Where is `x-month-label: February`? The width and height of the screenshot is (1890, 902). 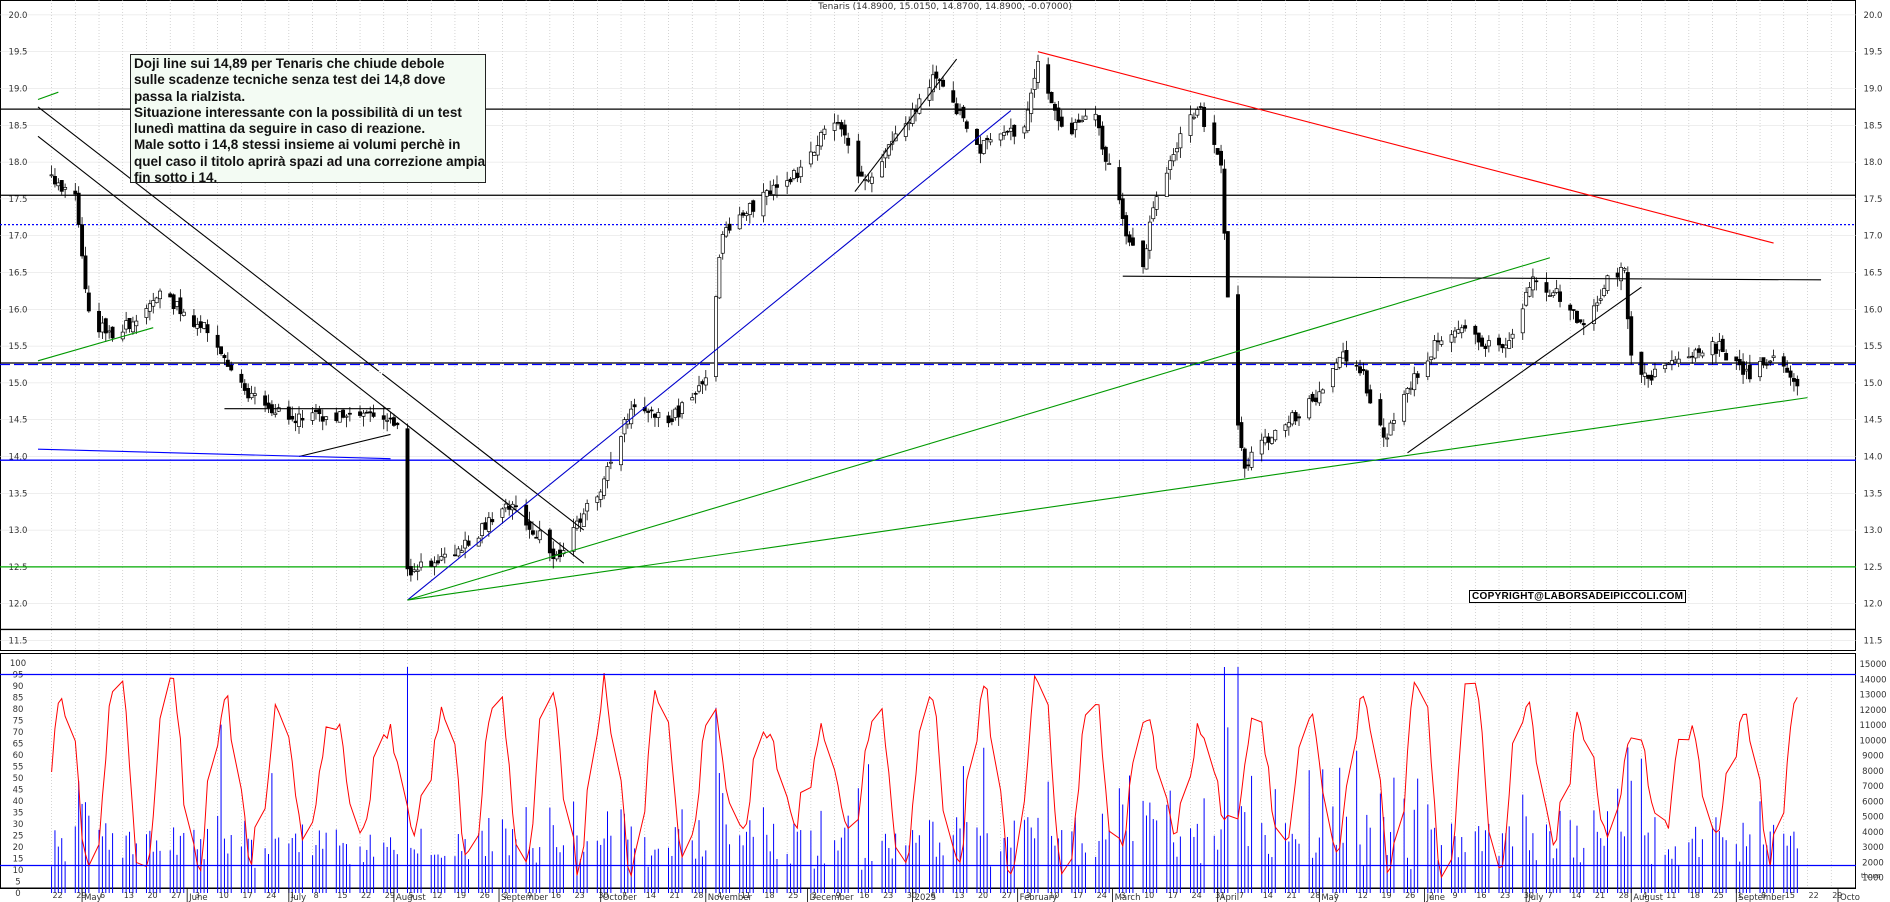
x-month-label: February is located at coordinates (1039, 897).